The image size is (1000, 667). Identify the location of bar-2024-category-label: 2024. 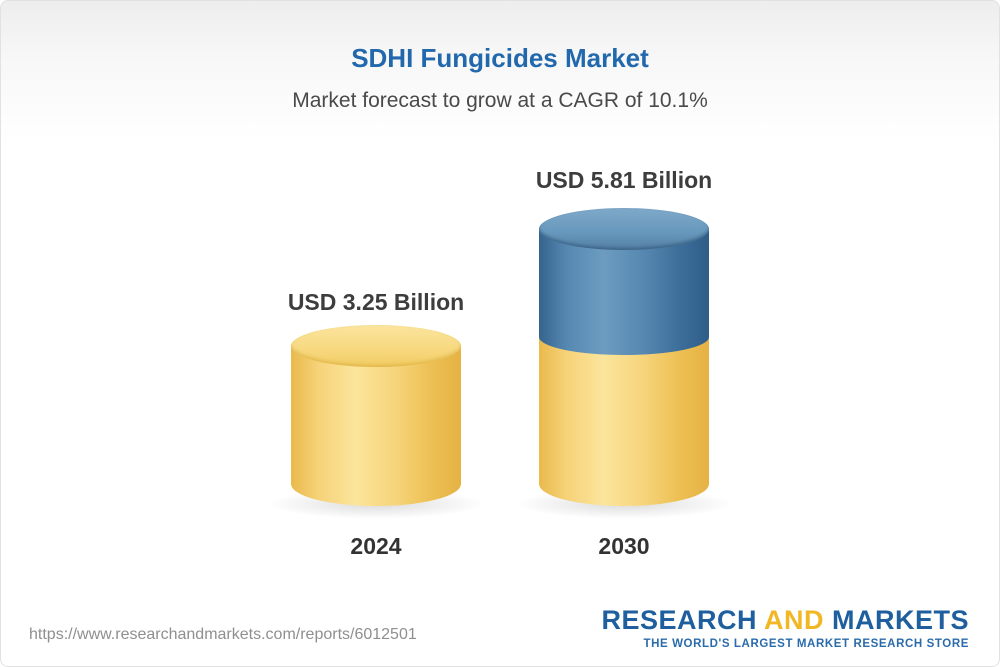
(376, 546).